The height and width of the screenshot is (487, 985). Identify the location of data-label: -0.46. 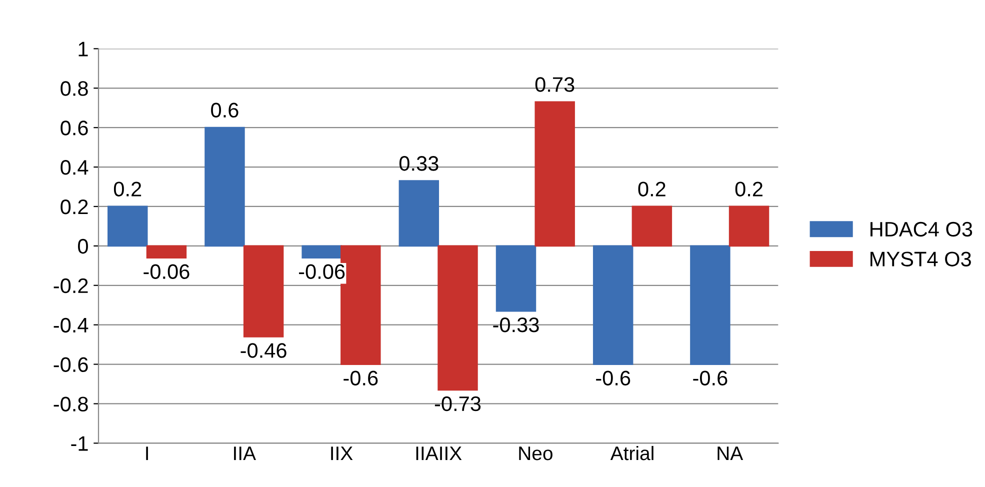
(263, 350).